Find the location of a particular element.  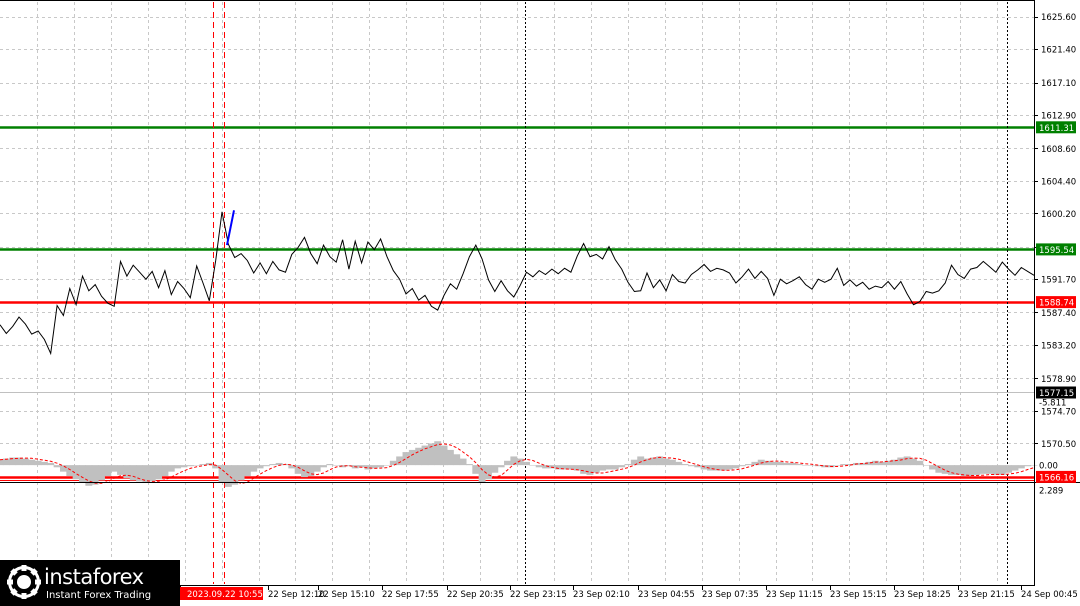

x-tick-label: 24 Sep 00:45 is located at coordinates (1049, 595).